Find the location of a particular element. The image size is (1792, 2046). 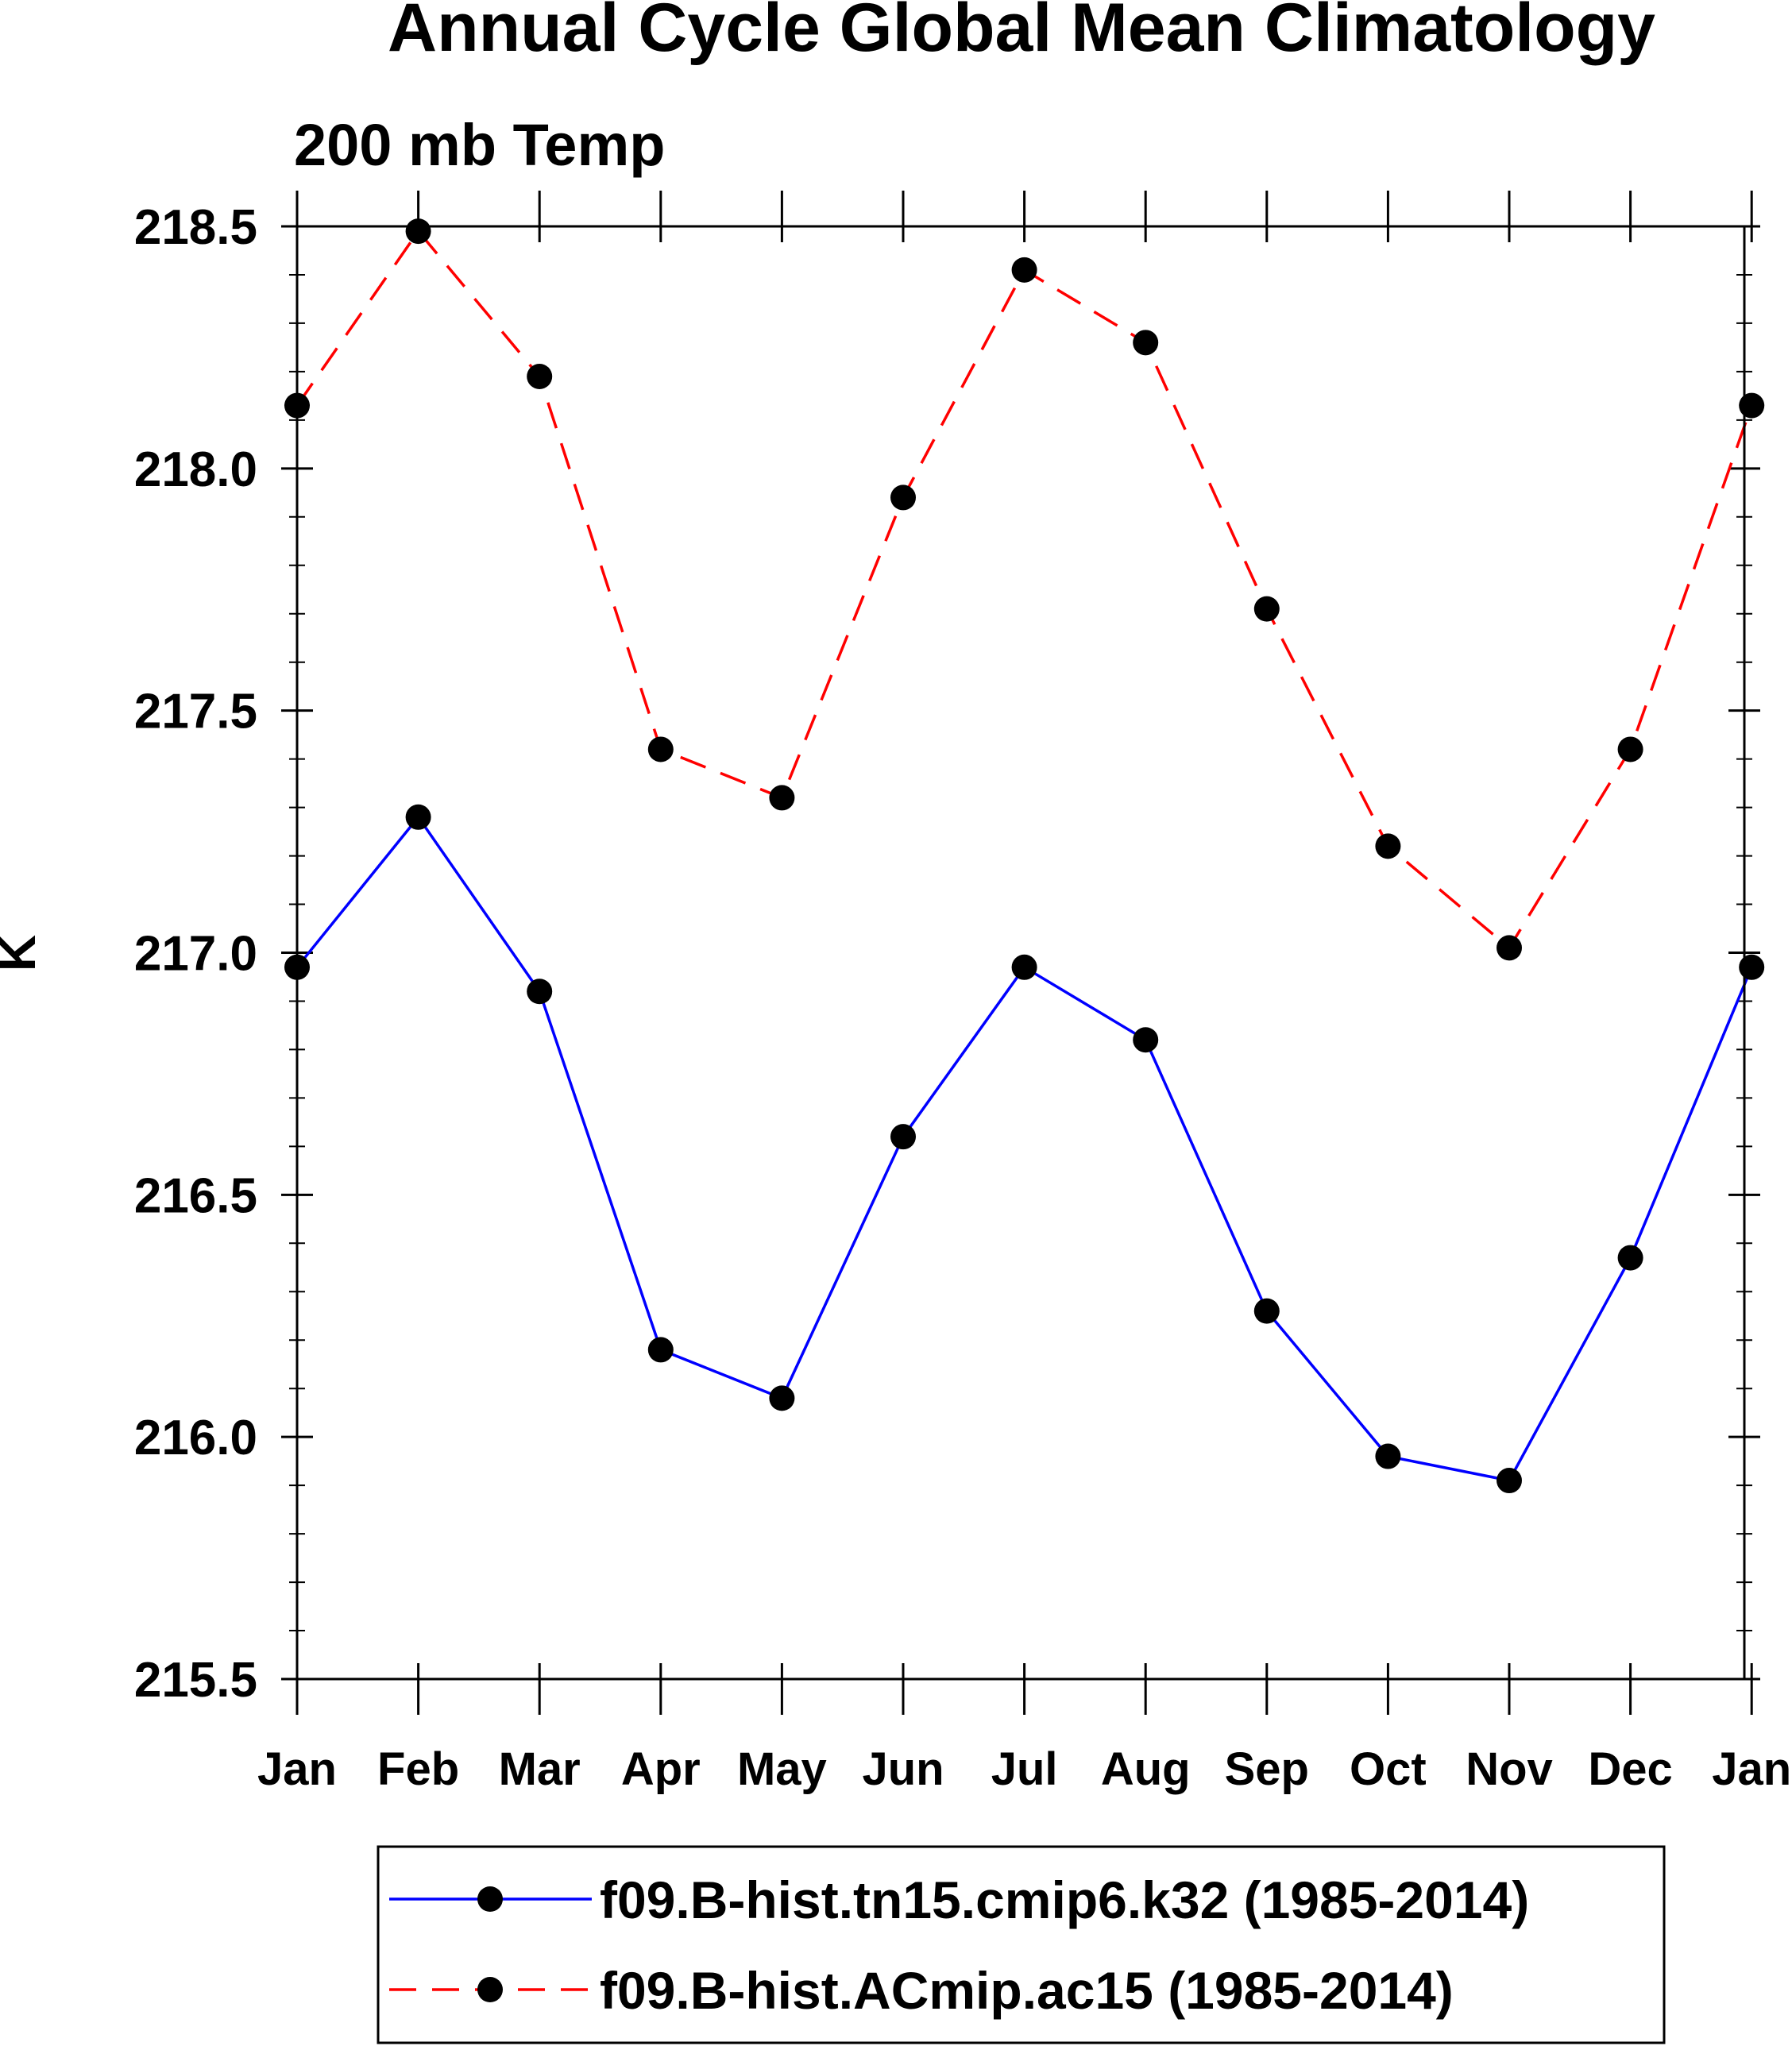

x-tick-label: Jul is located at coordinates (1024, 1769).